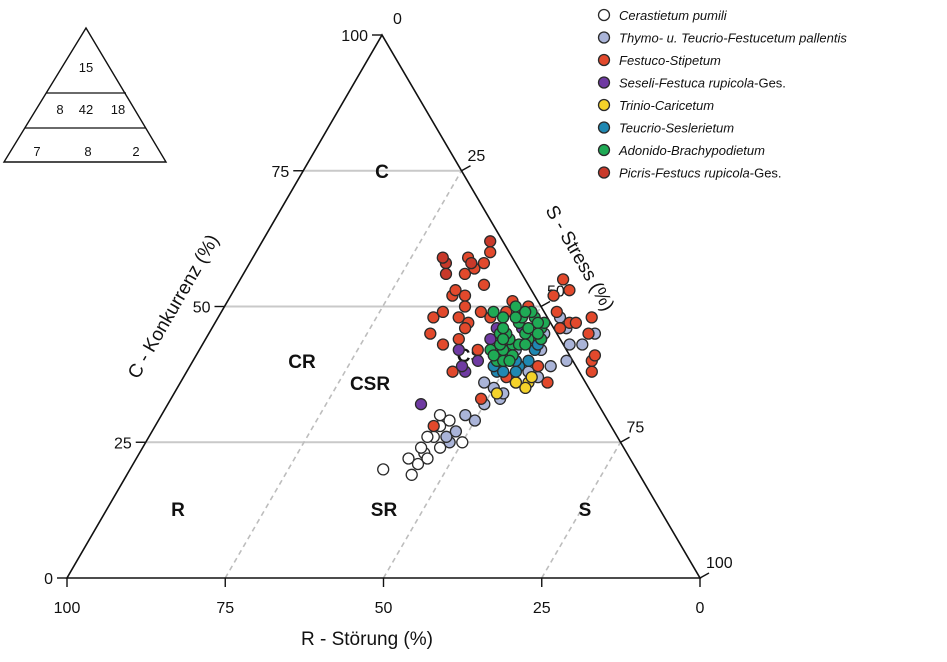 The height and width of the screenshot is (662, 947). What do you see at coordinates (673, 15) in the screenshot?
I see `legend-label: Cerastietum pumili` at bounding box center [673, 15].